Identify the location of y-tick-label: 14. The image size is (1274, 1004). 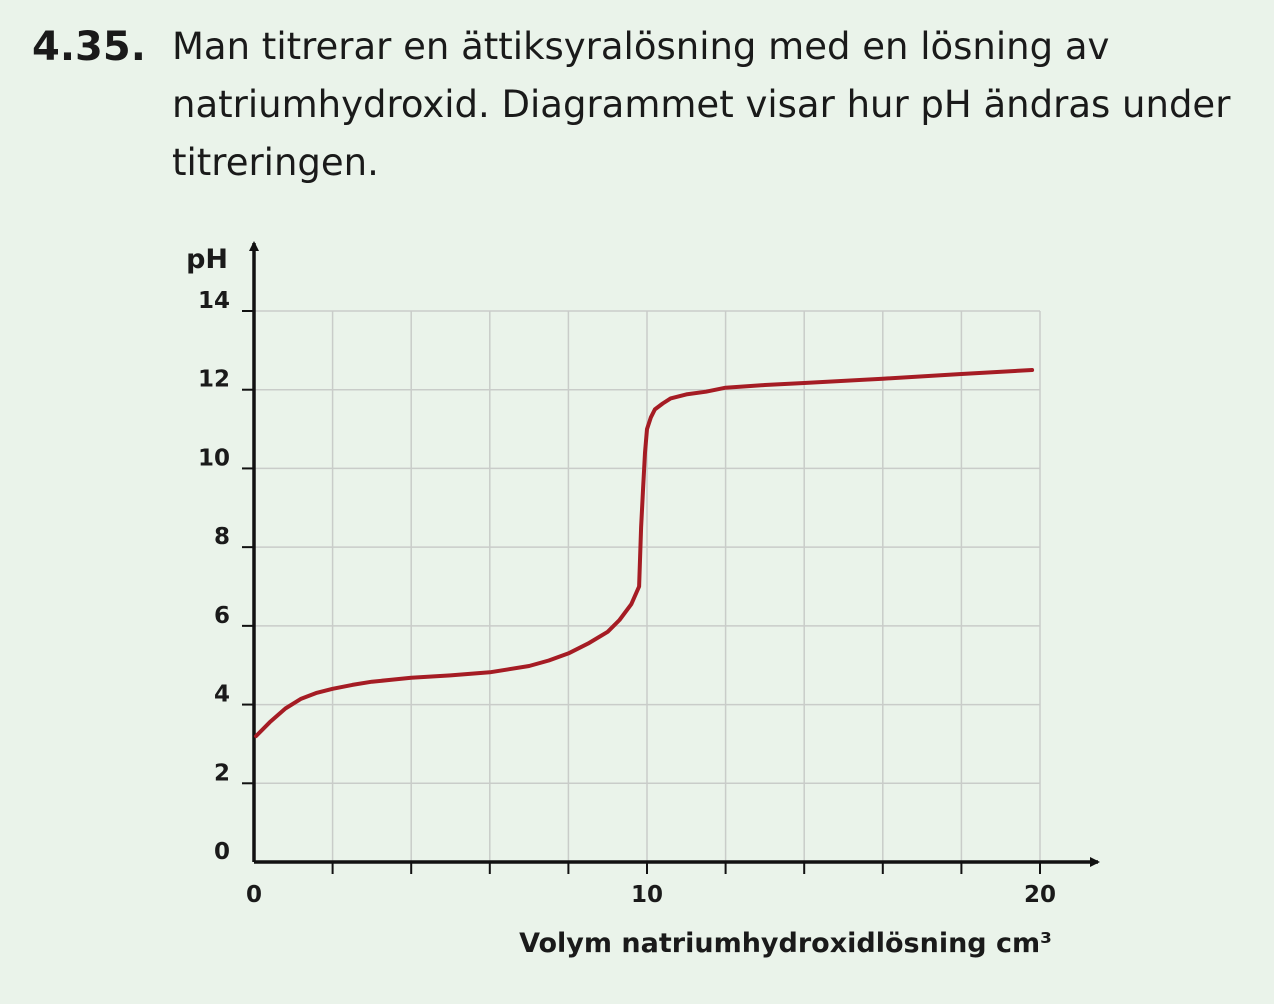
(214, 301).